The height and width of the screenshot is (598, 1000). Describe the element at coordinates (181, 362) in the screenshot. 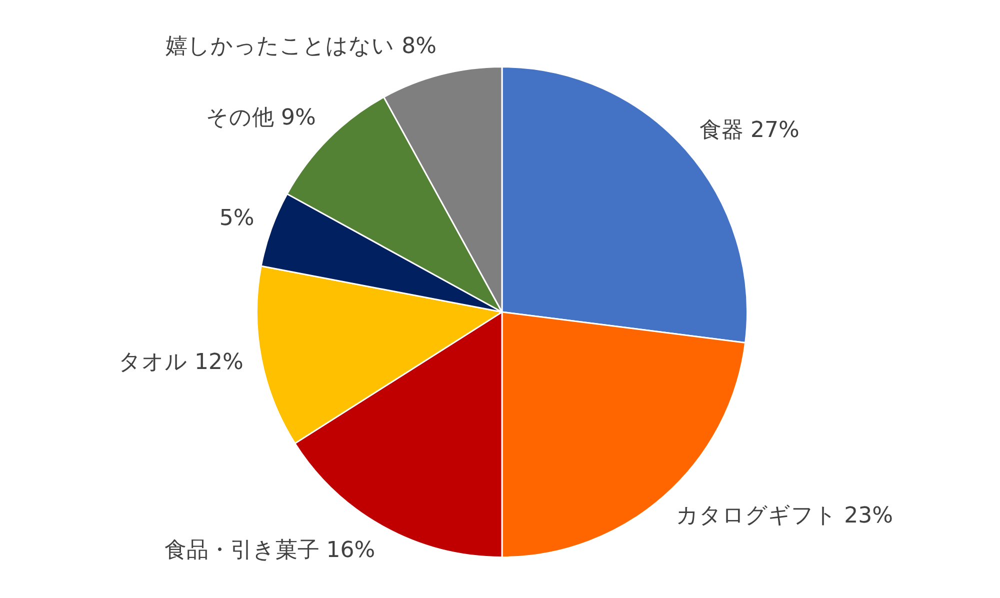

I see `slice-label: タオル 12%` at that location.